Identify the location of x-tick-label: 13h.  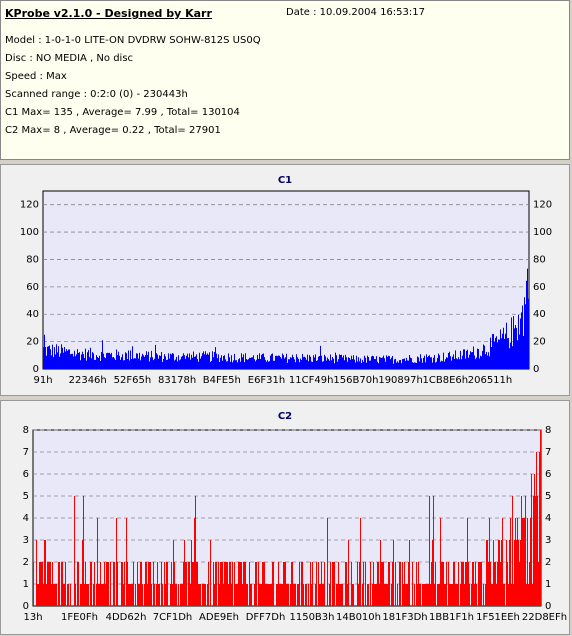
(32, 617).